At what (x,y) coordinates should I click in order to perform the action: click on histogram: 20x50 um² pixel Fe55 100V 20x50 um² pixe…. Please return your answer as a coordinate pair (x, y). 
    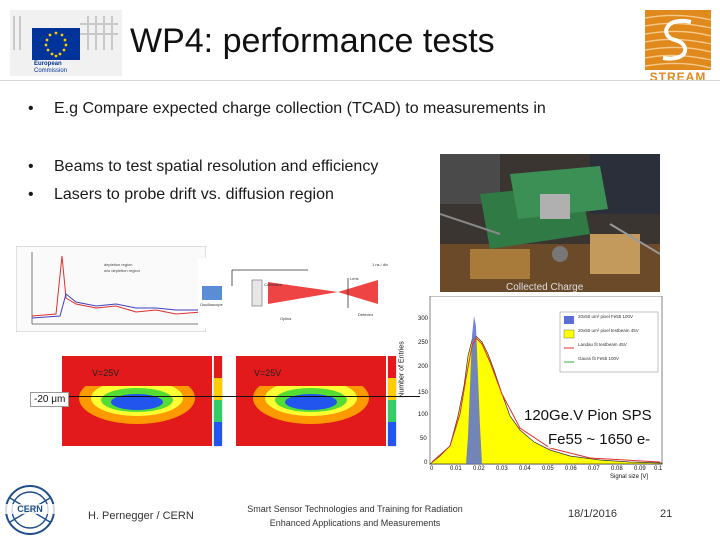
    Looking at the image, I should click on (532, 388).